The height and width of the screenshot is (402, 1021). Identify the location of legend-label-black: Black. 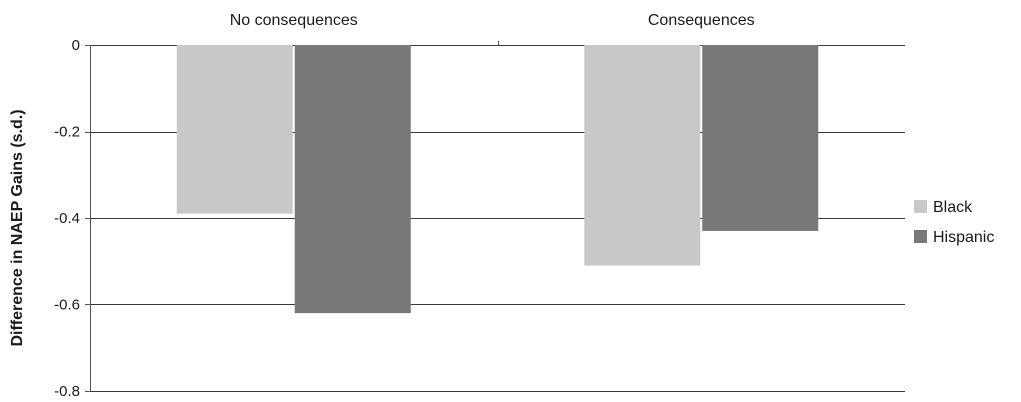
(953, 207).